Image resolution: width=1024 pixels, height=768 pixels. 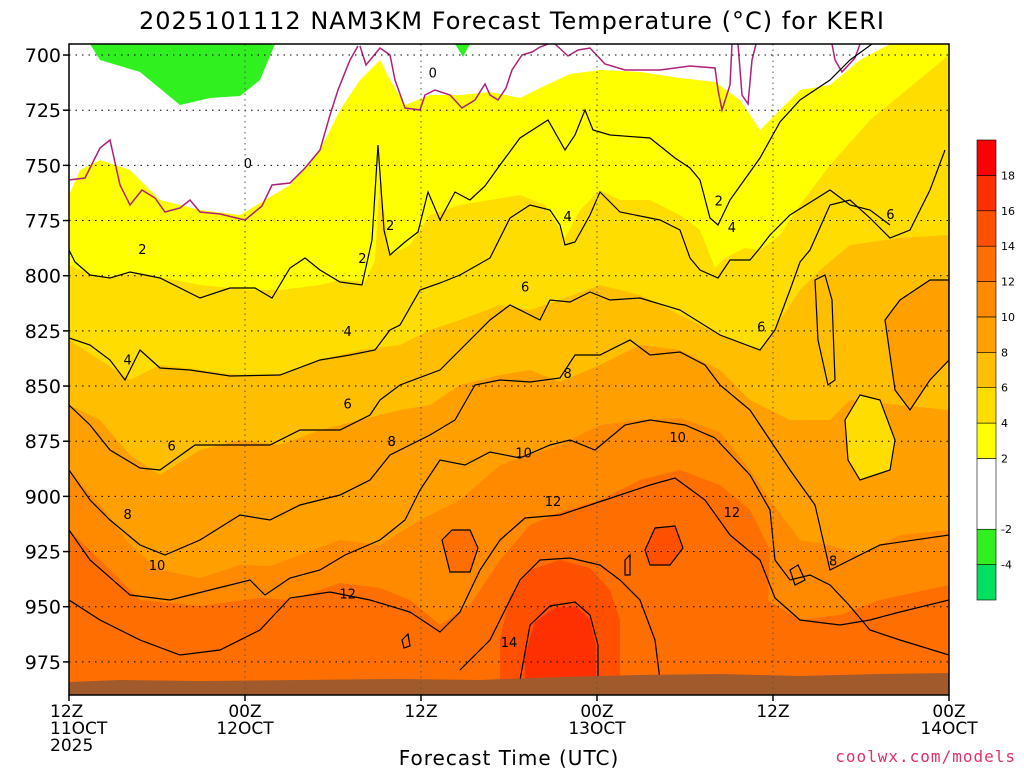 What do you see at coordinates (79, 729) in the screenshot?
I see `x-tick-label: 11OCT` at bounding box center [79, 729].